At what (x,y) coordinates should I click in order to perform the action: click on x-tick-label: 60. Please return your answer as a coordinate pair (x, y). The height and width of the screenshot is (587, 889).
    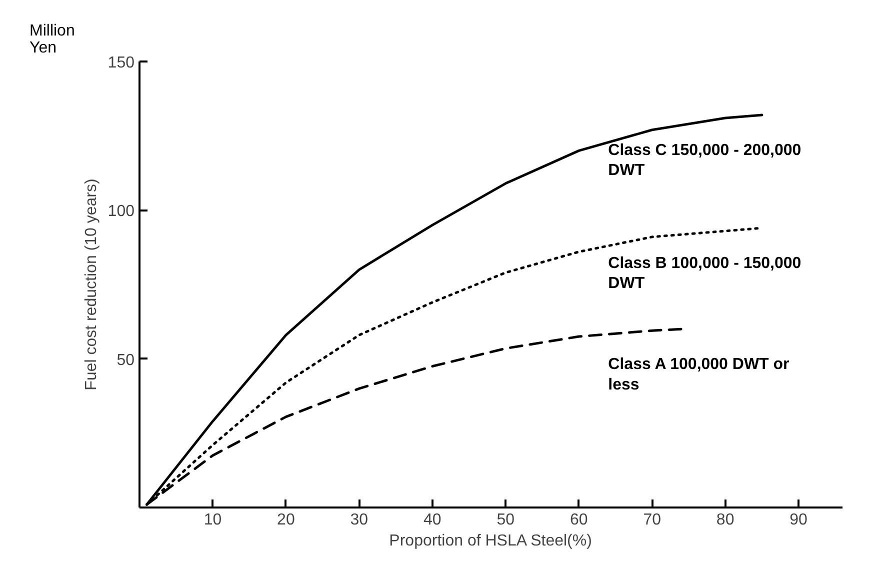
    Looking at the image, I should click on (579, 520).